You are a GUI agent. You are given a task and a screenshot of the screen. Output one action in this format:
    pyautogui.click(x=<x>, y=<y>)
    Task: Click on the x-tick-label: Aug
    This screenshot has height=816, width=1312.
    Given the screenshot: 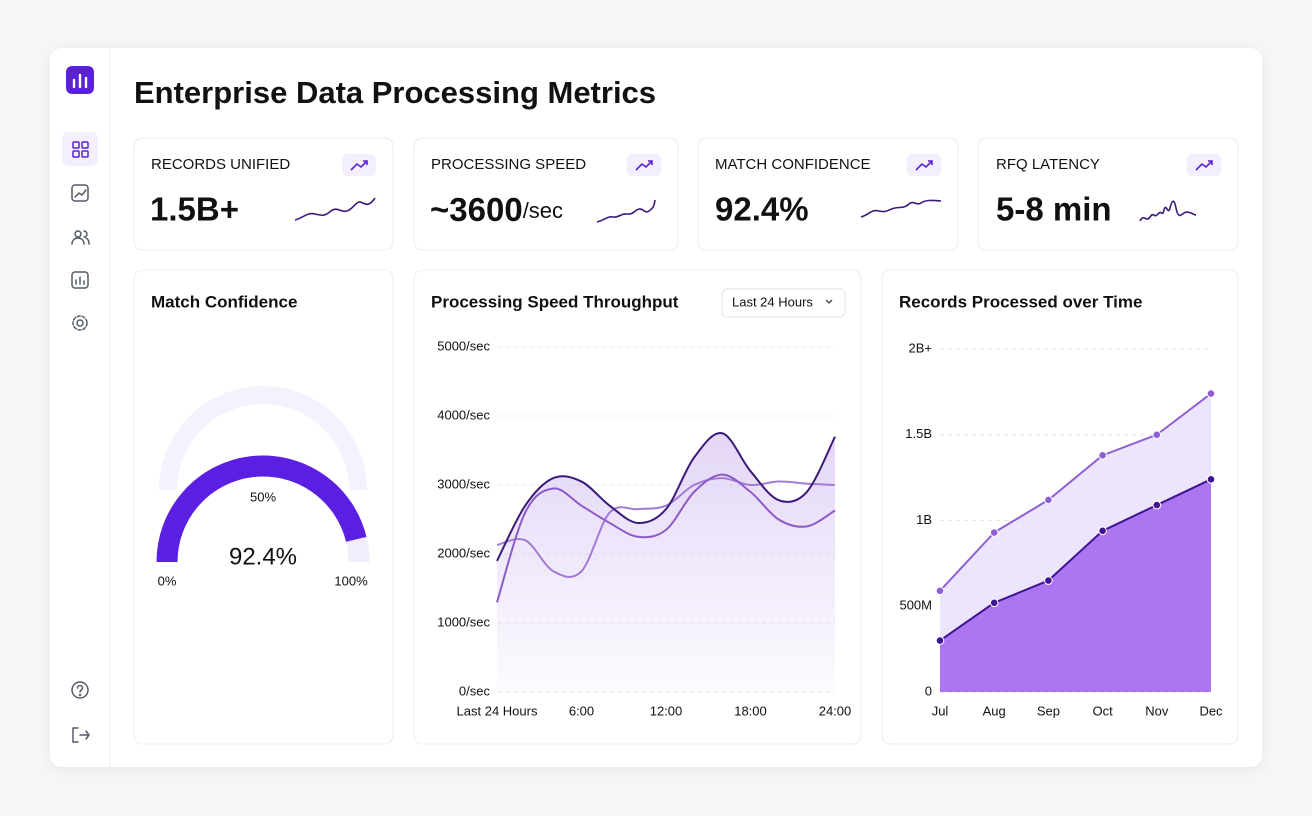 What is the action you would take?
    pyautogui.click(x=994, y=710)
    